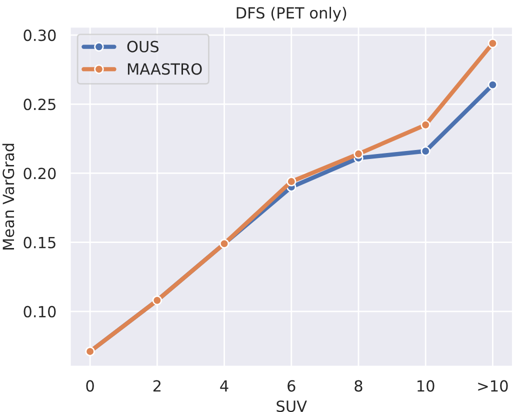  What do you see at coordinates (8, 197) in the screenshot?
I see `y-axis-title: Mean VarGrad` at bounding box center [8, 197].